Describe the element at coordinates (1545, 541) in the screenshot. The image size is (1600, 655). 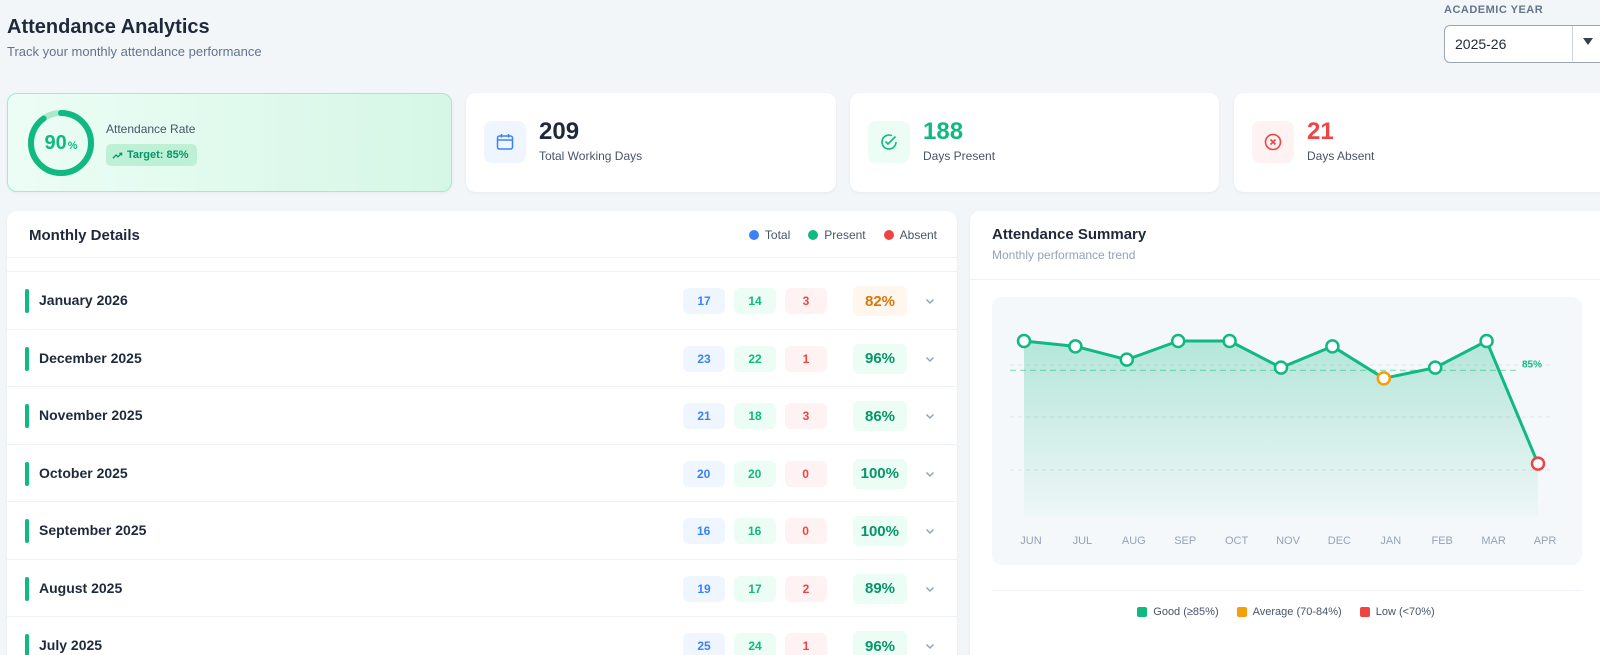
I see `x-tick-label: APR` at that location.